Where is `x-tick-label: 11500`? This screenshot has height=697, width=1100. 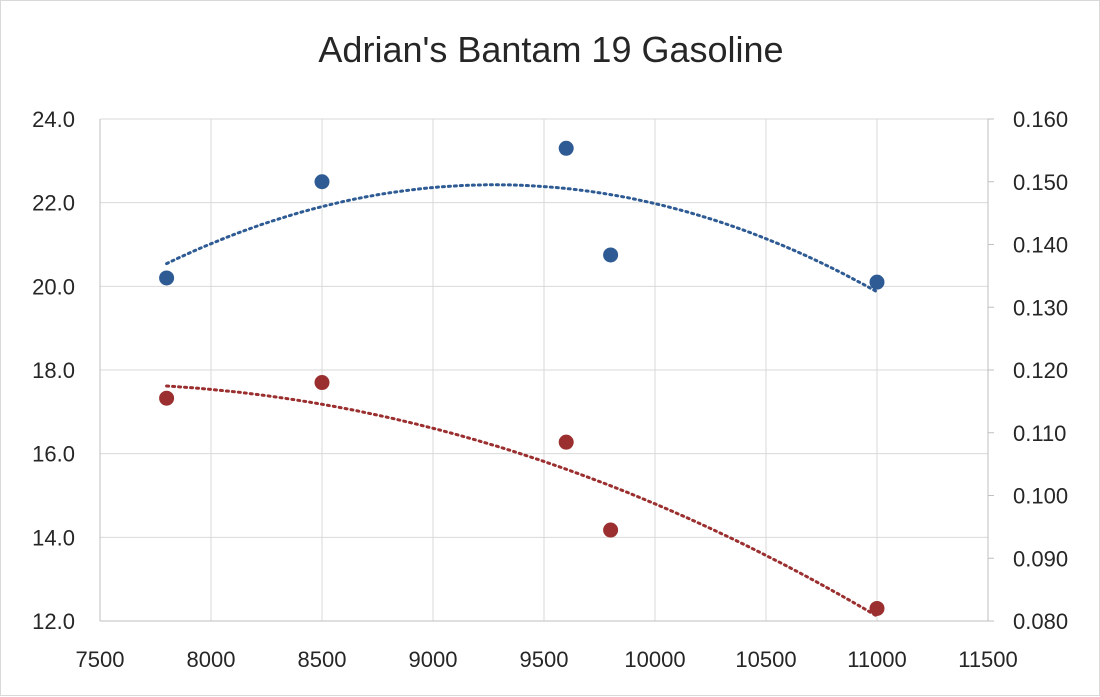 x-tick-label: 11500 is located at coordinates (988, 659).